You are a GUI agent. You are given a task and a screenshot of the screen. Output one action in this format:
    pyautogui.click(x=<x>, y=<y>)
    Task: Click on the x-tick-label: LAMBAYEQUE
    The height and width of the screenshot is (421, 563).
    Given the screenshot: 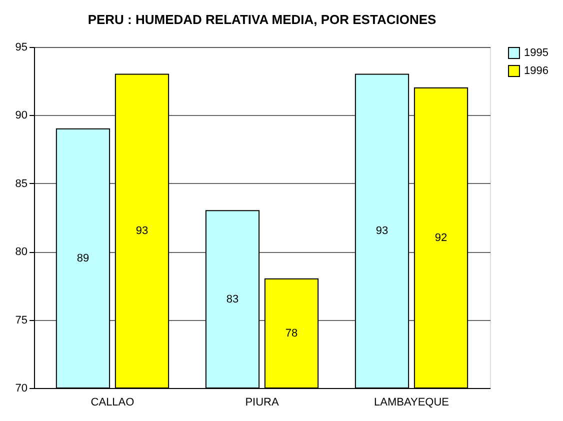 What is the action you would take?
    pyautogui.click(x=412, y=402)
    